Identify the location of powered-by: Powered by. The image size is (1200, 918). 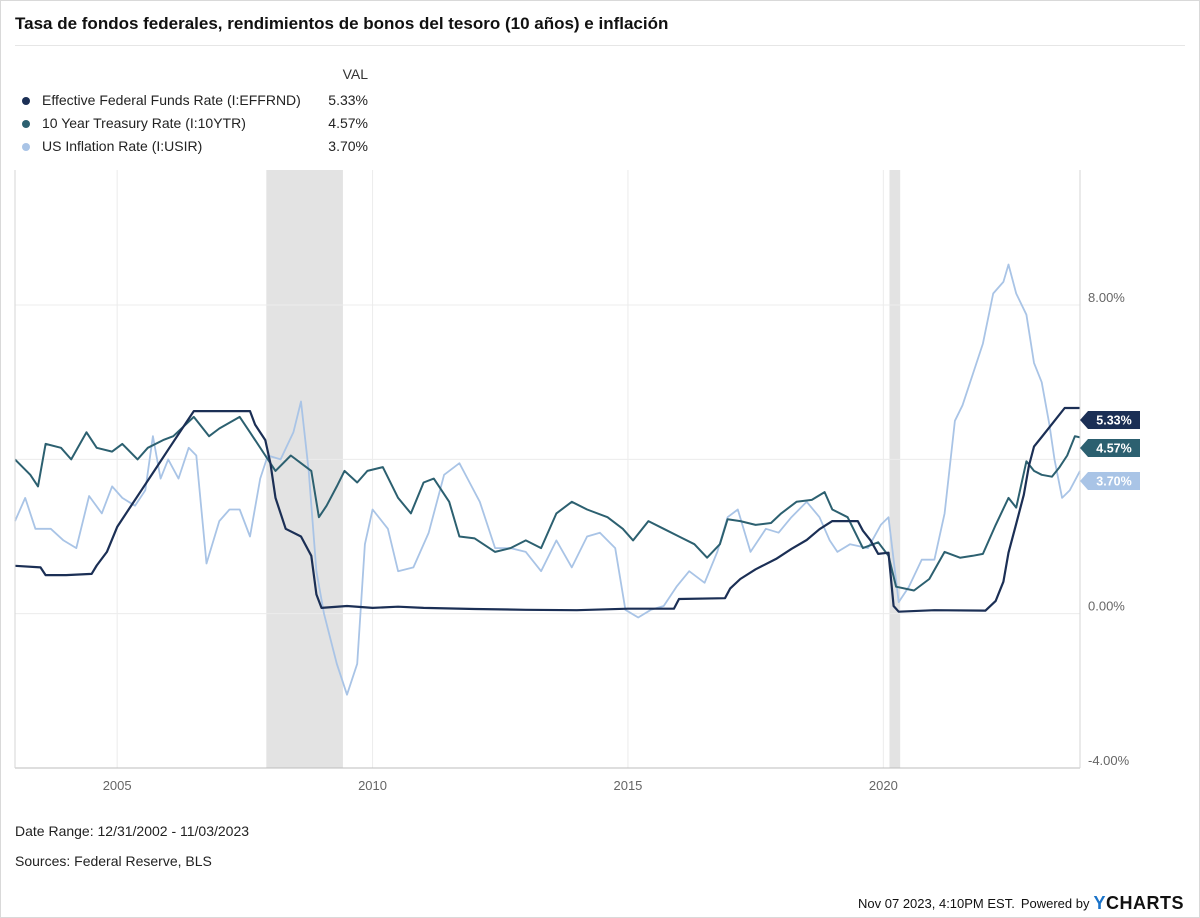
(1055, 903).